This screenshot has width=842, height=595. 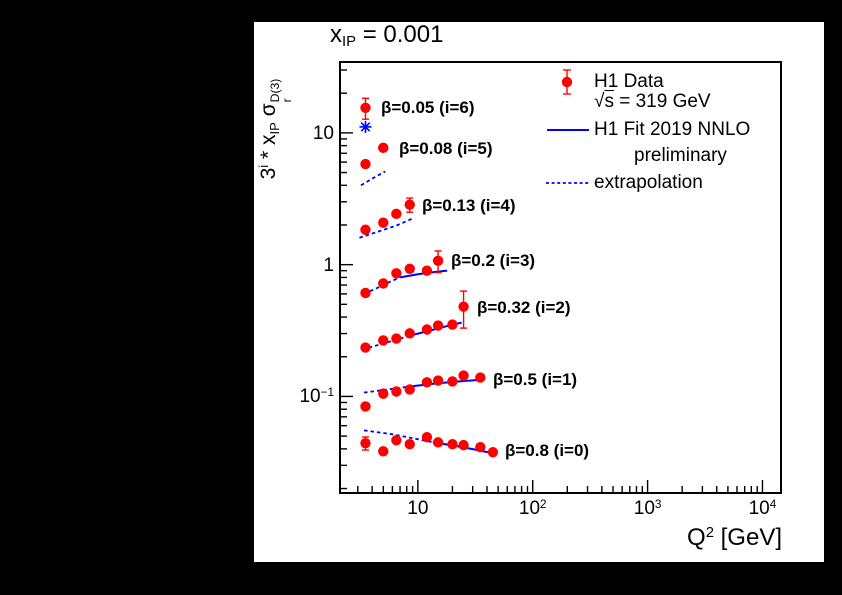 I want to click on legend-extrapolation-line-icon, so click(x=568, y=183).